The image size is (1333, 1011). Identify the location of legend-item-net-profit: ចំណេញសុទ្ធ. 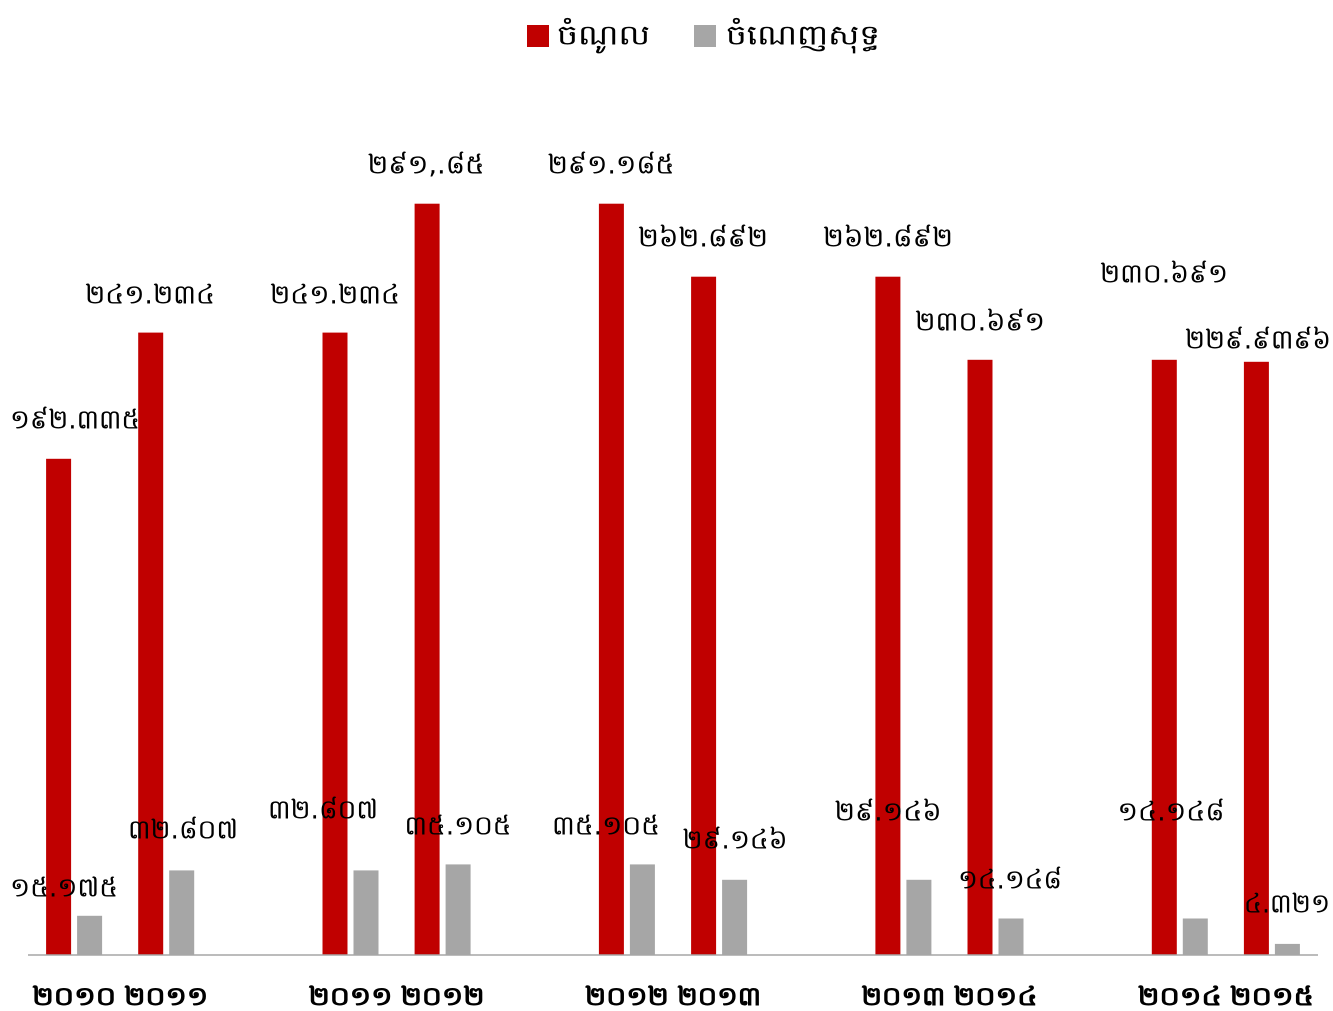
(787, 36).